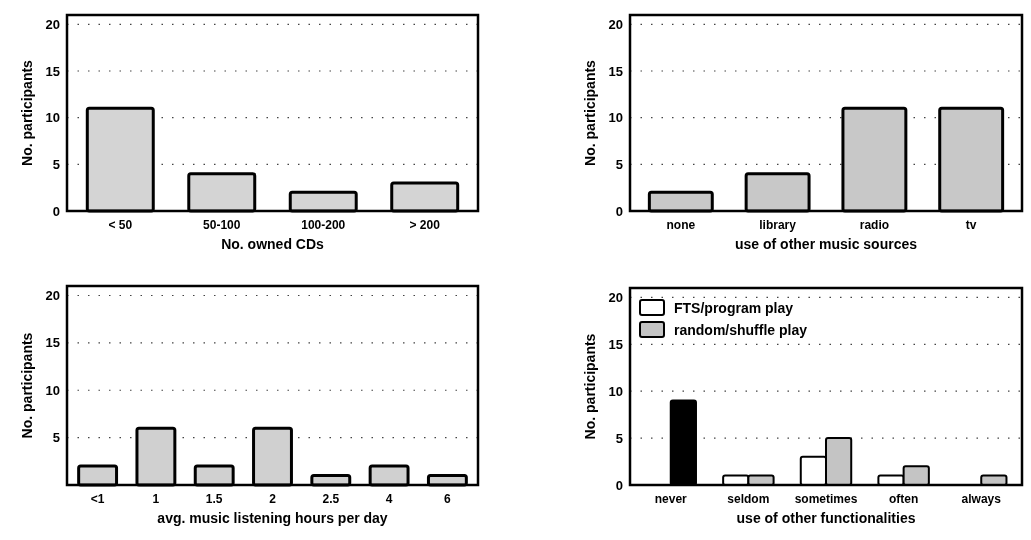 This screenshot has width=1031, height=540. What do you see at coordinates (748, 499) in the screenshot?
I see `x-tick-label: seldom` at bounding box center [748, 499].